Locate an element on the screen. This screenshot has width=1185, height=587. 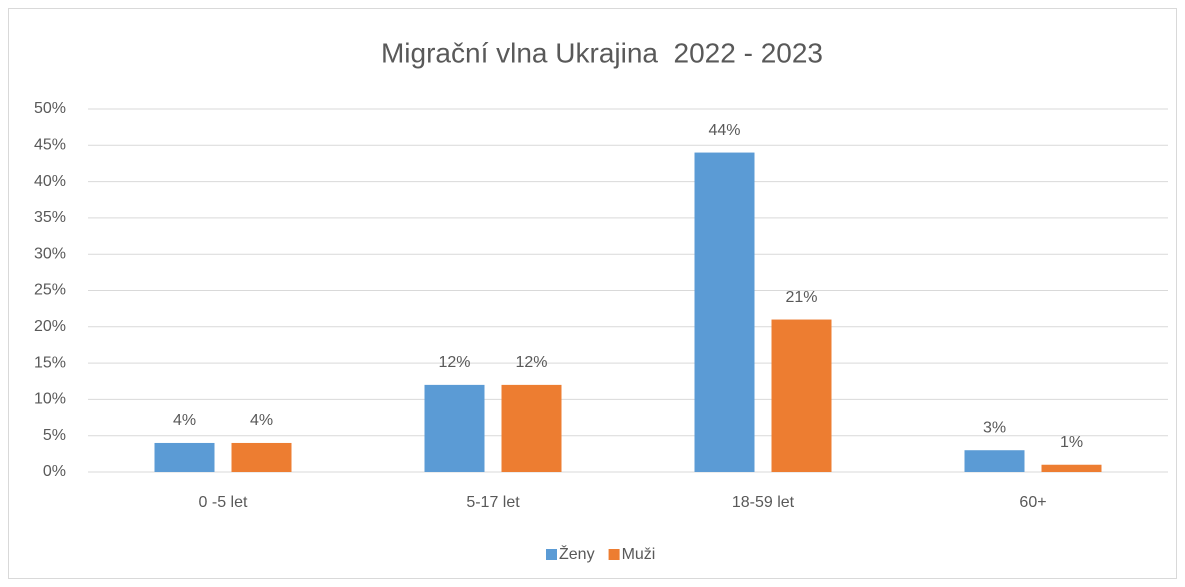
x-tick-label: 18-59 let is located at coordinates (763, 502).